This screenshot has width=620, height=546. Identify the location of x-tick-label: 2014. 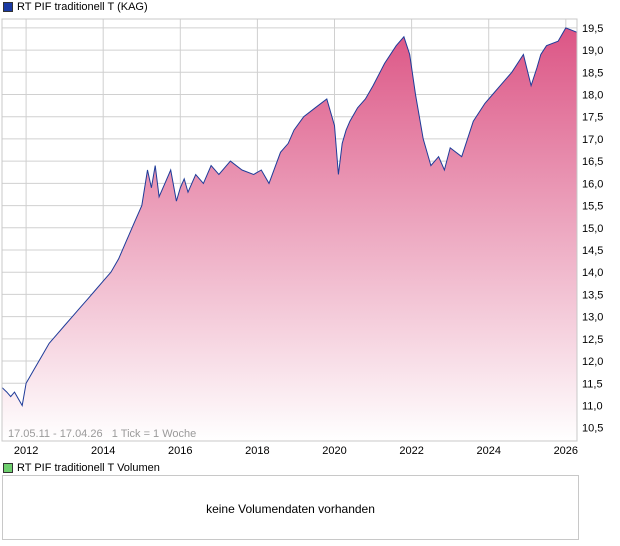
(103, 451).